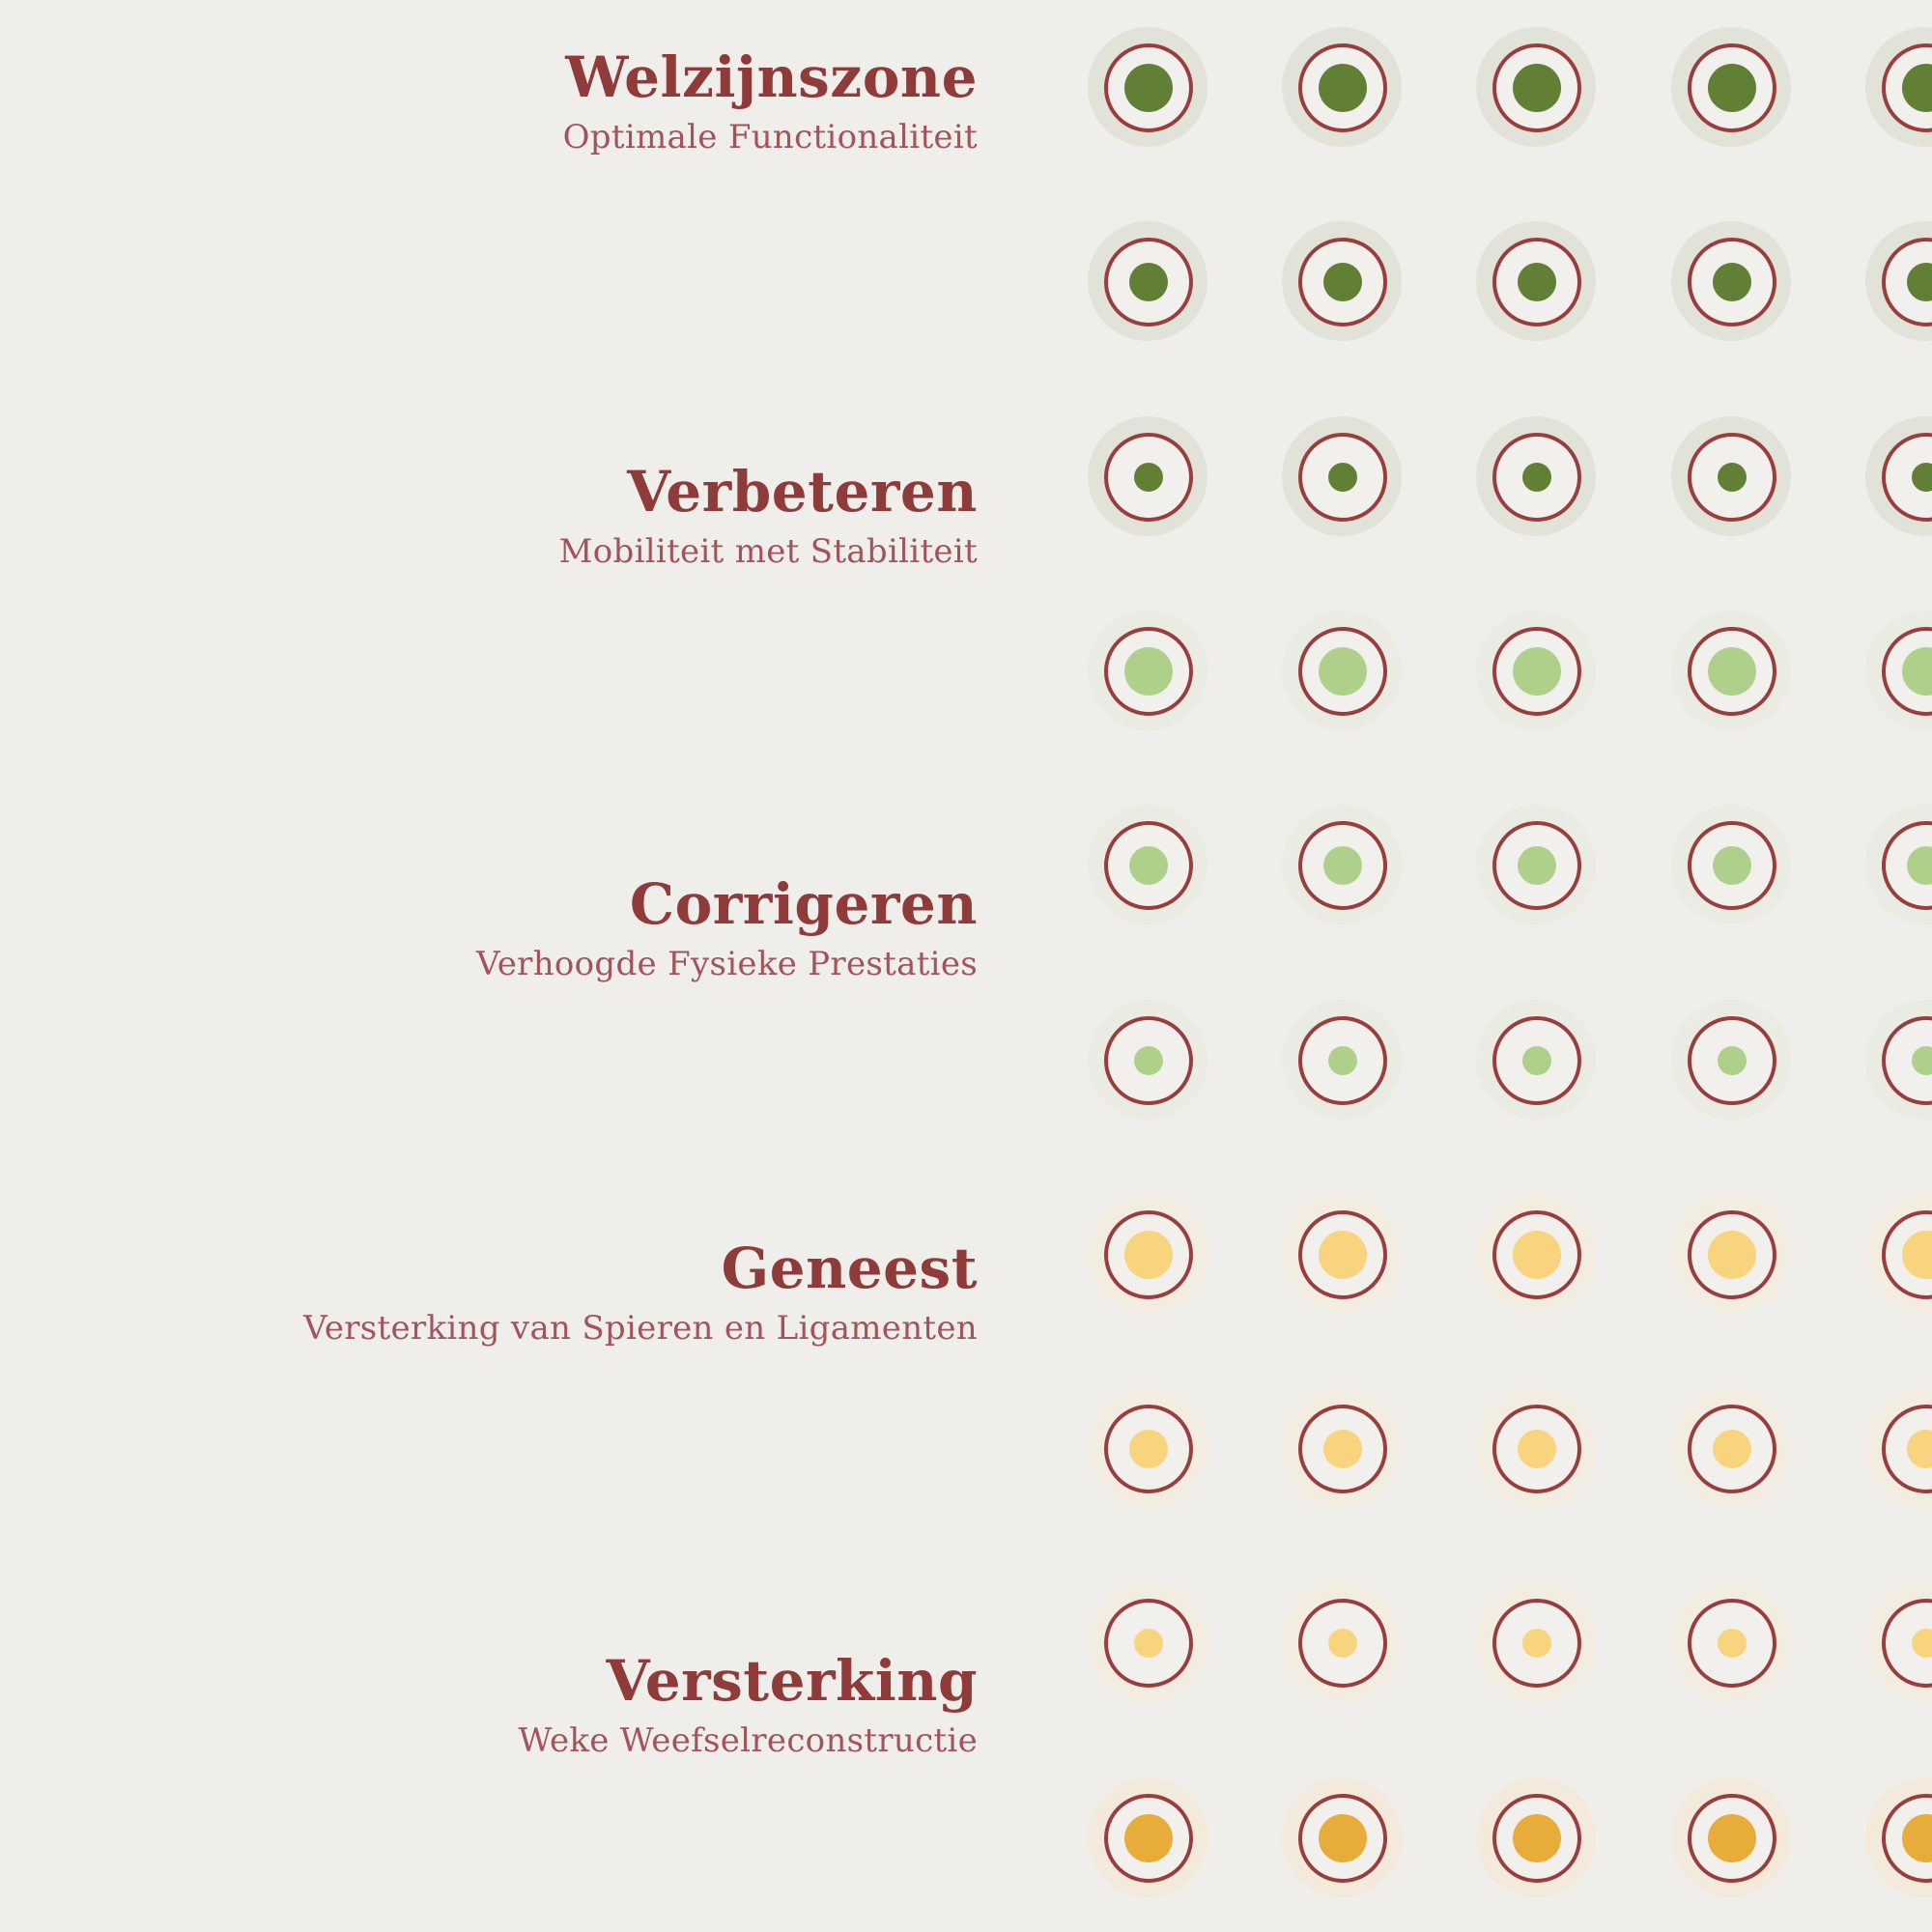  I want to click on zone-subtitle: Verhoogde Fysieke Prestaties, so click(726, 964).